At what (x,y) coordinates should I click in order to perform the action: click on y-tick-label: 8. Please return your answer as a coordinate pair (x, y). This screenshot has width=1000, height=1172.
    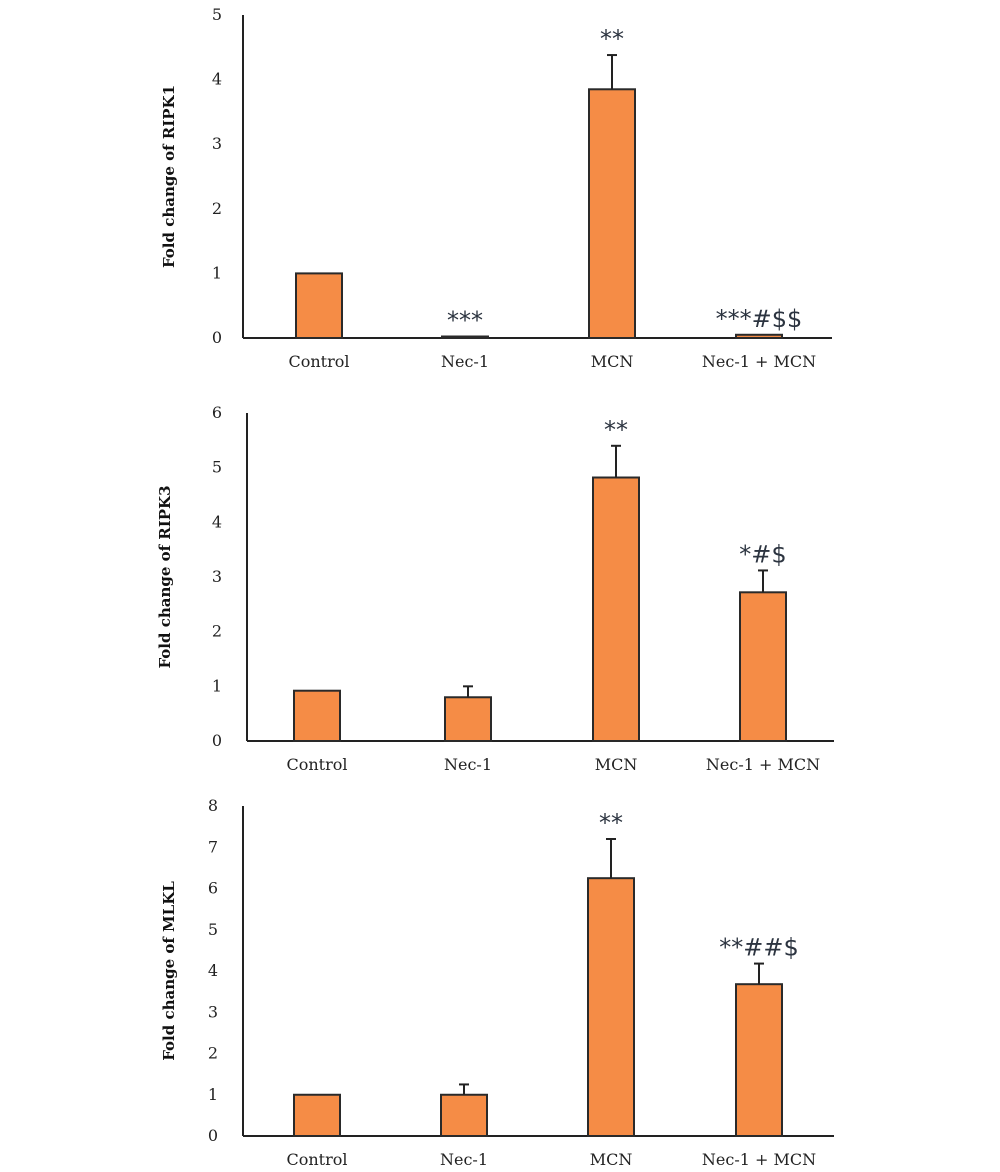
    Looking at the image, I should click on (213, 805).